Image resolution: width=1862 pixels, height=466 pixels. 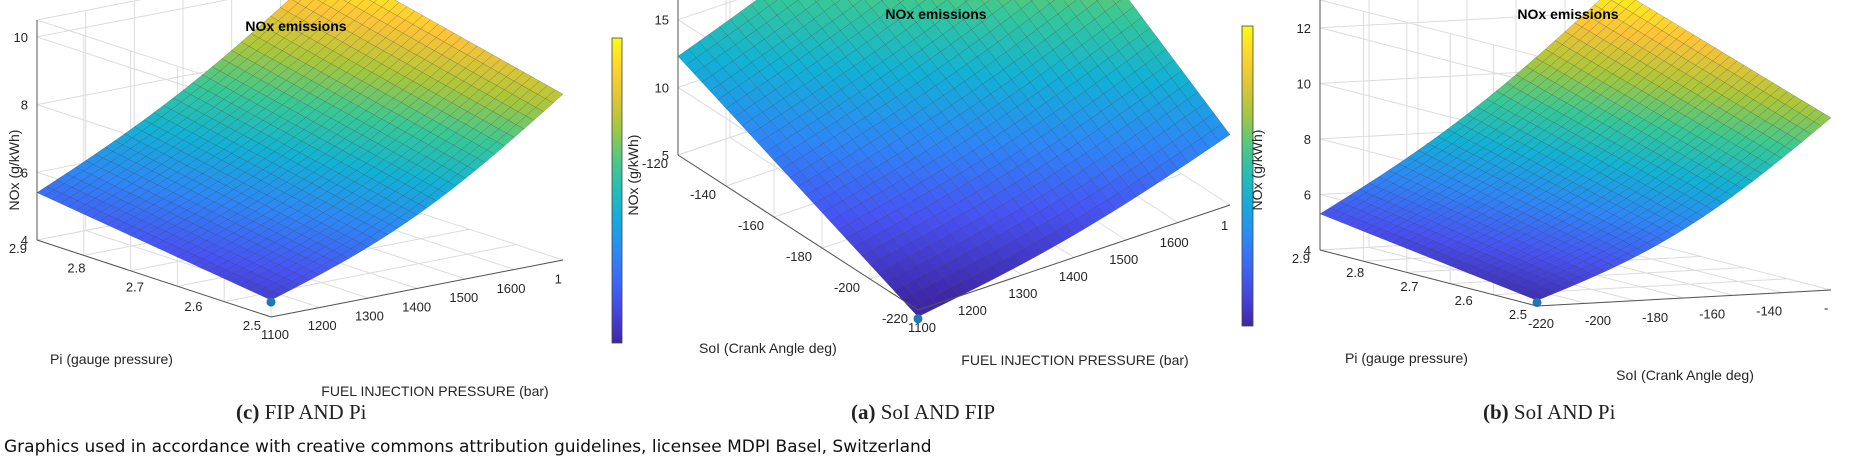 What do you see at coordinates (662, 20) in the screenshot?
I see `z-tick-label: 15` at bounding box center [662, 20].